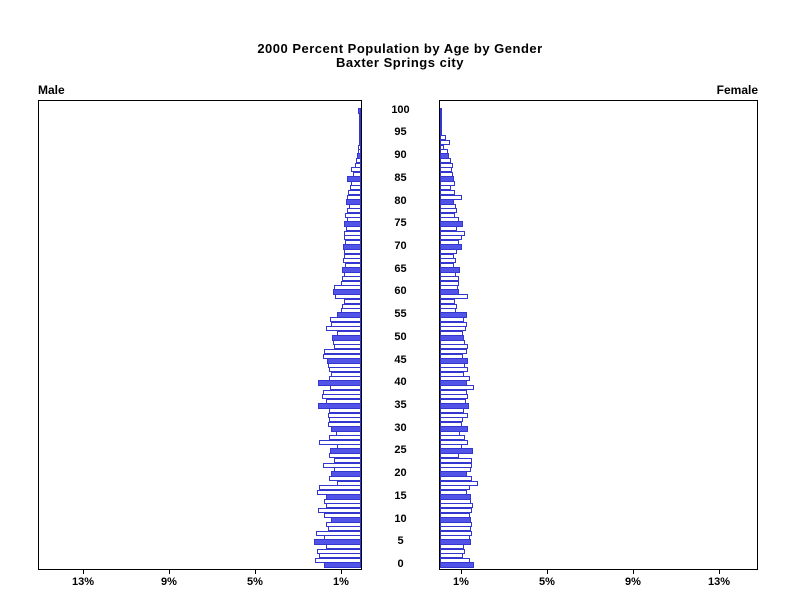  What do you see at coordinates (83, 582) in the screenshot?
I see `tick-label-13pct: 13%` at bounding box center [83, 582].